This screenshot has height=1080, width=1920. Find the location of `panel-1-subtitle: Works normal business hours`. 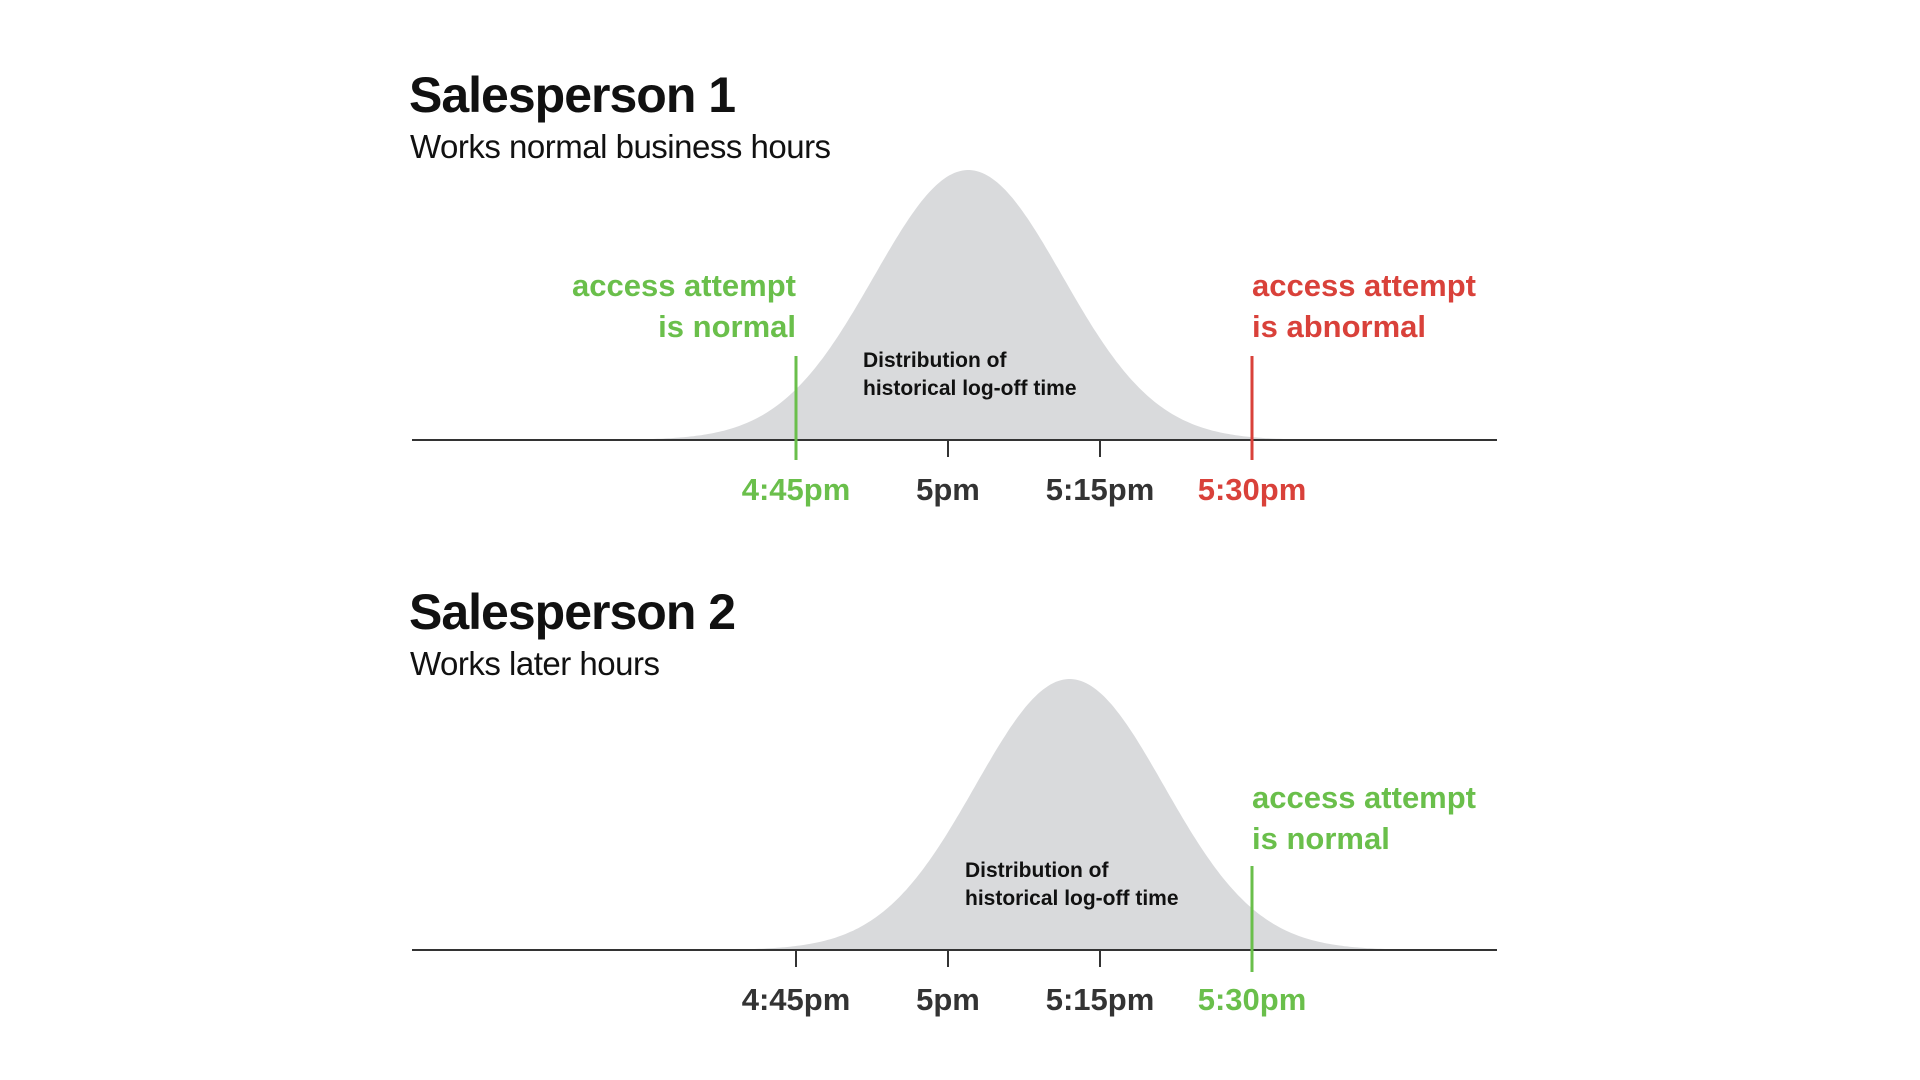

panel-1-subtitle: Works normal business hours is located at coordinates (620, 146).